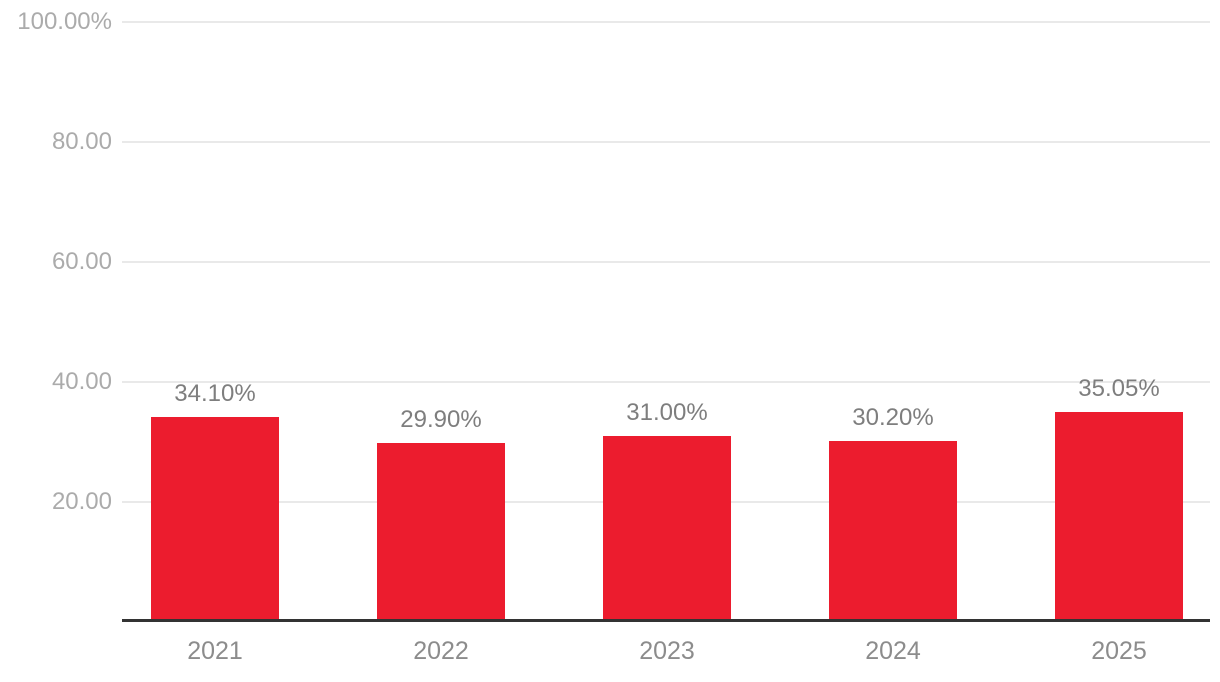 The width and height of the screenshot is (1220, 682). I want to click on bar-2025, so click(1119, 517).